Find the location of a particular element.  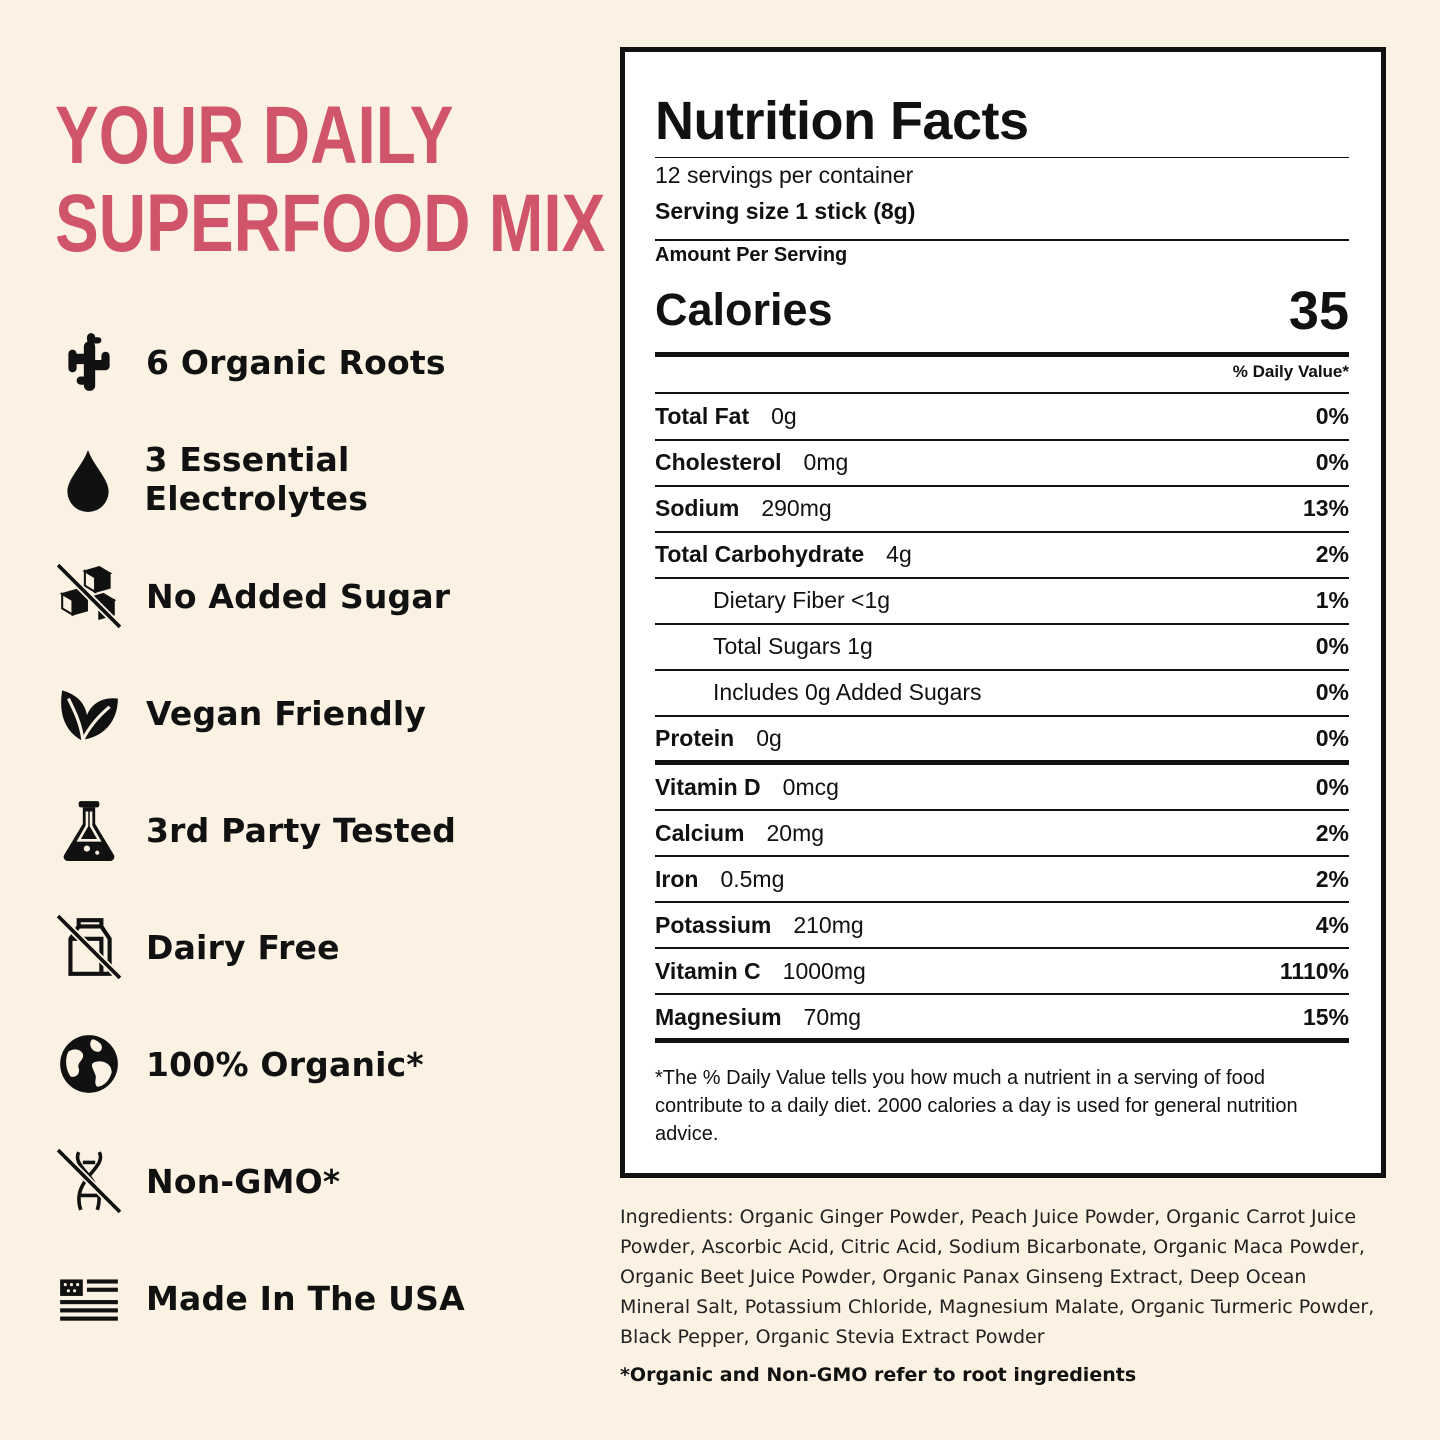

nutrient-row: Total Fat 0g 0% is located at coordinates (1002, 416).